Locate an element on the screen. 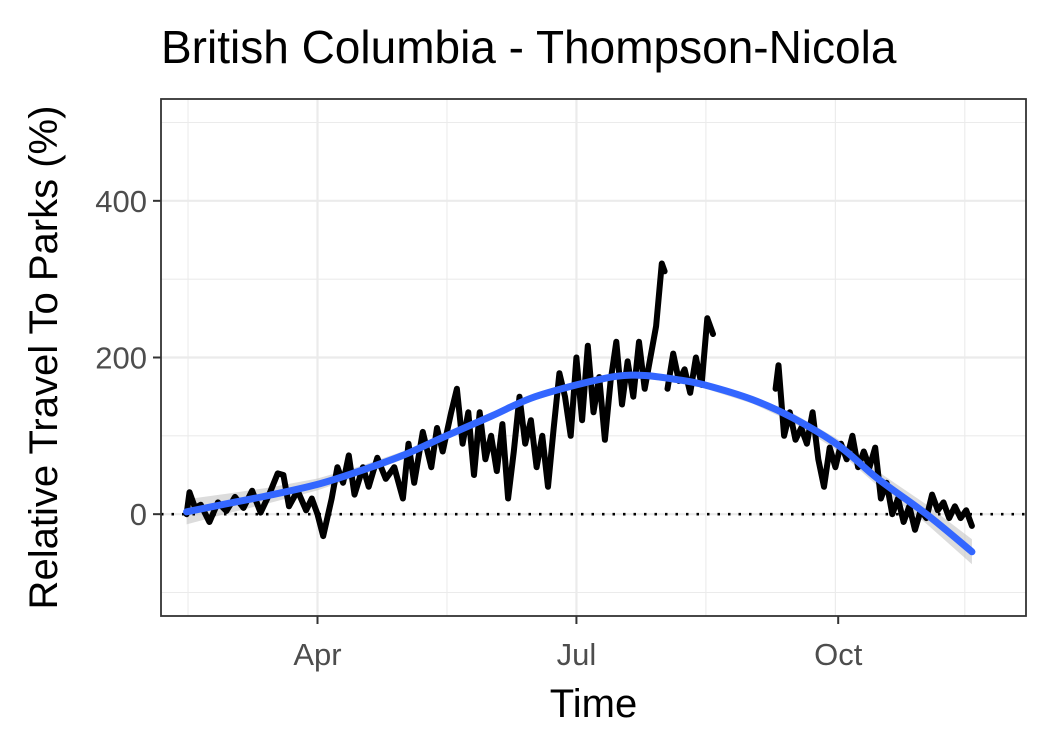  x-tick-label: Oct is located at coordinates (838, 654).